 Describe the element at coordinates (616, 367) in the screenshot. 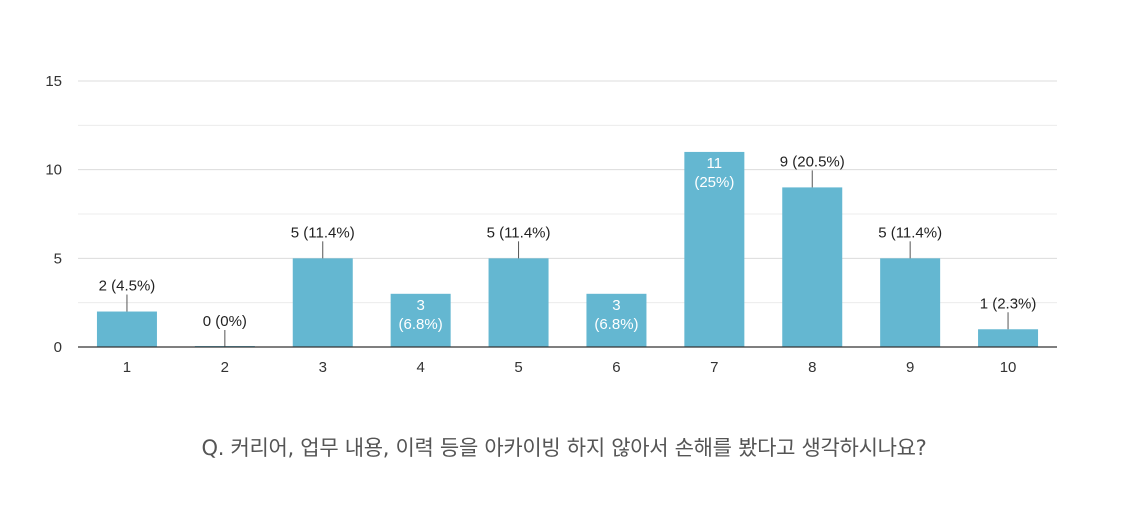

I see `x-tick-label: 6` at that location.